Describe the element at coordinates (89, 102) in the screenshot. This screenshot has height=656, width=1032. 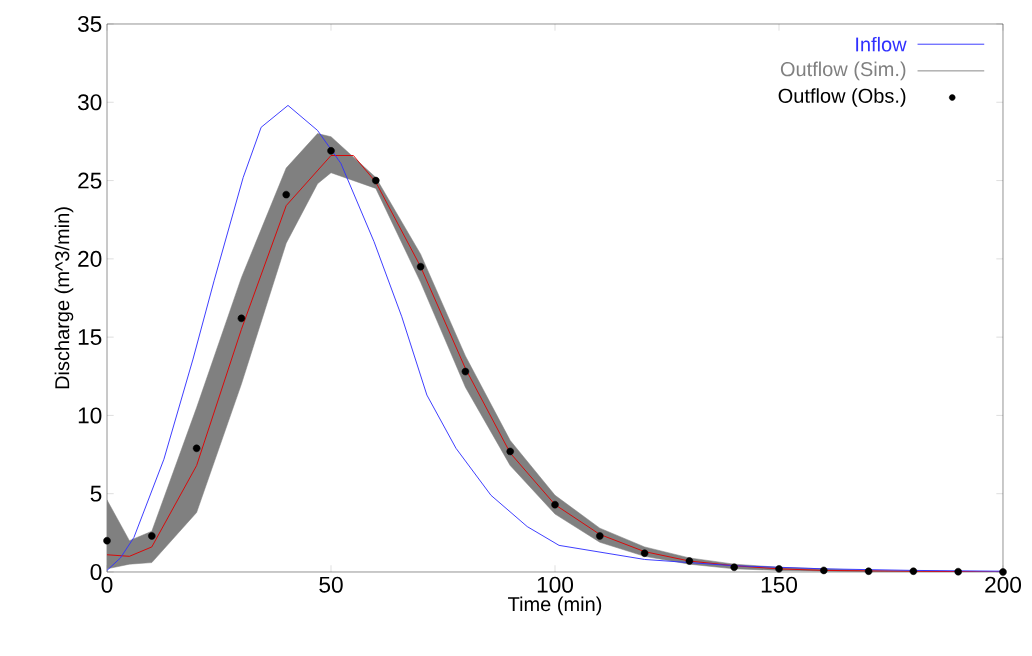
I see `y-tick-label: 30` at that location.